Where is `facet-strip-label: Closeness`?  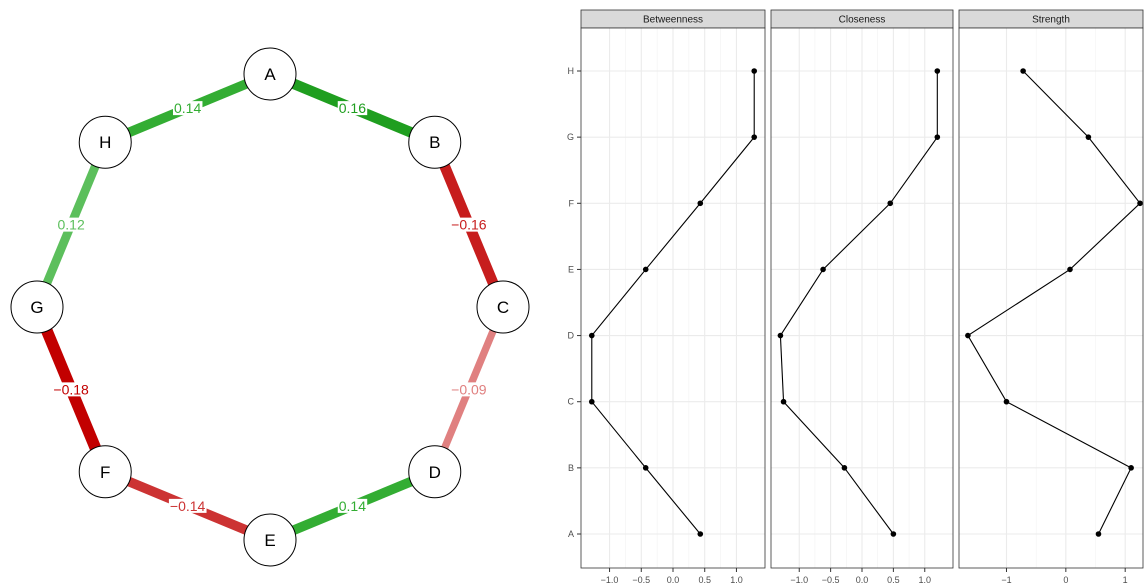
facet-strip-label: Closeness is located at coordinates (862, 20).